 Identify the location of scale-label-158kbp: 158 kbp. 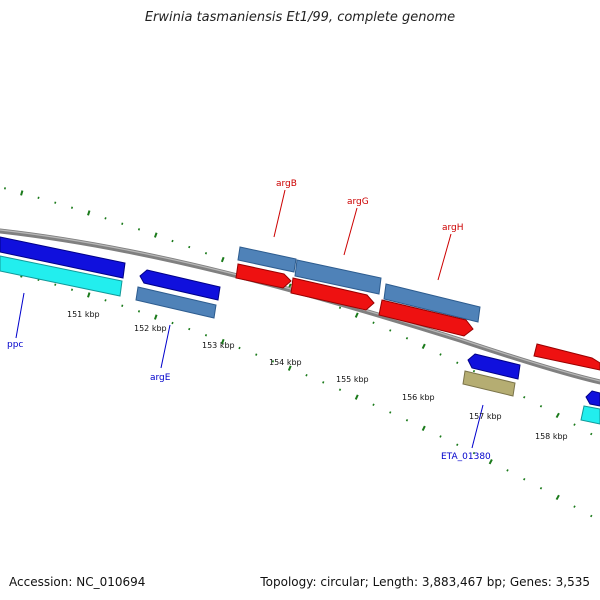
(551, 436).